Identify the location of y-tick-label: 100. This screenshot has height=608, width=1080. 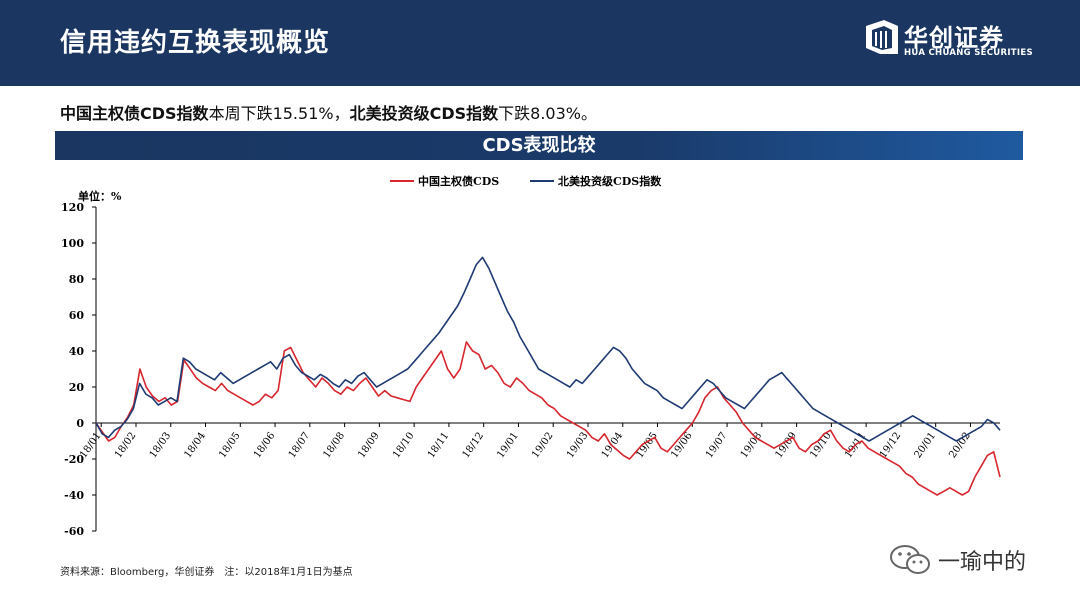
(72, 243).